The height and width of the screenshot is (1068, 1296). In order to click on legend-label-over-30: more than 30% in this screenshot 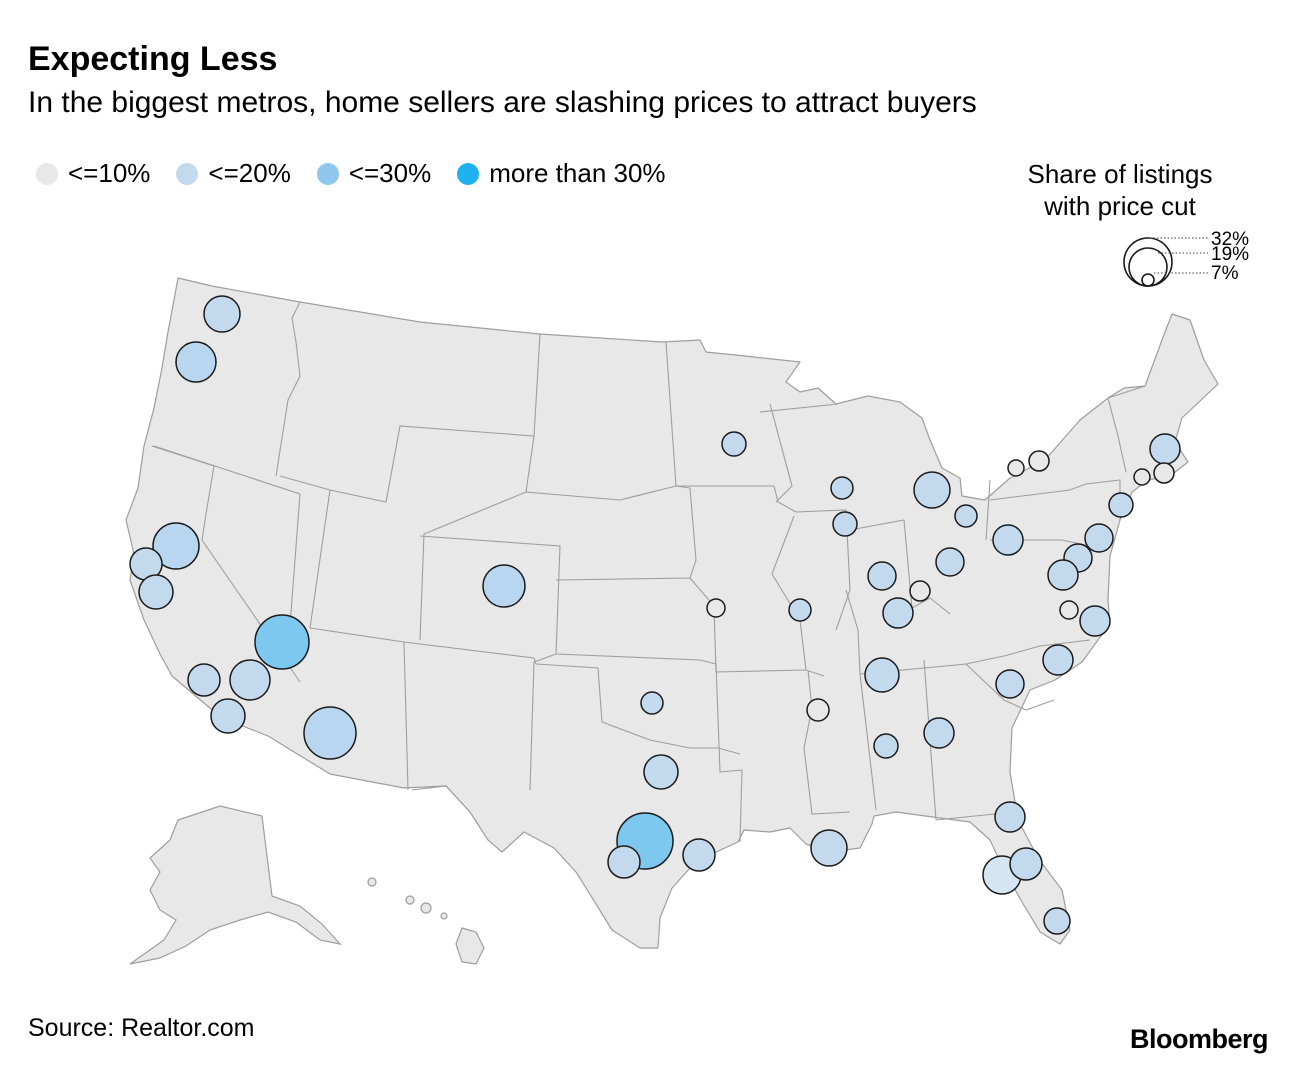, I will do `click(577, 173)`.